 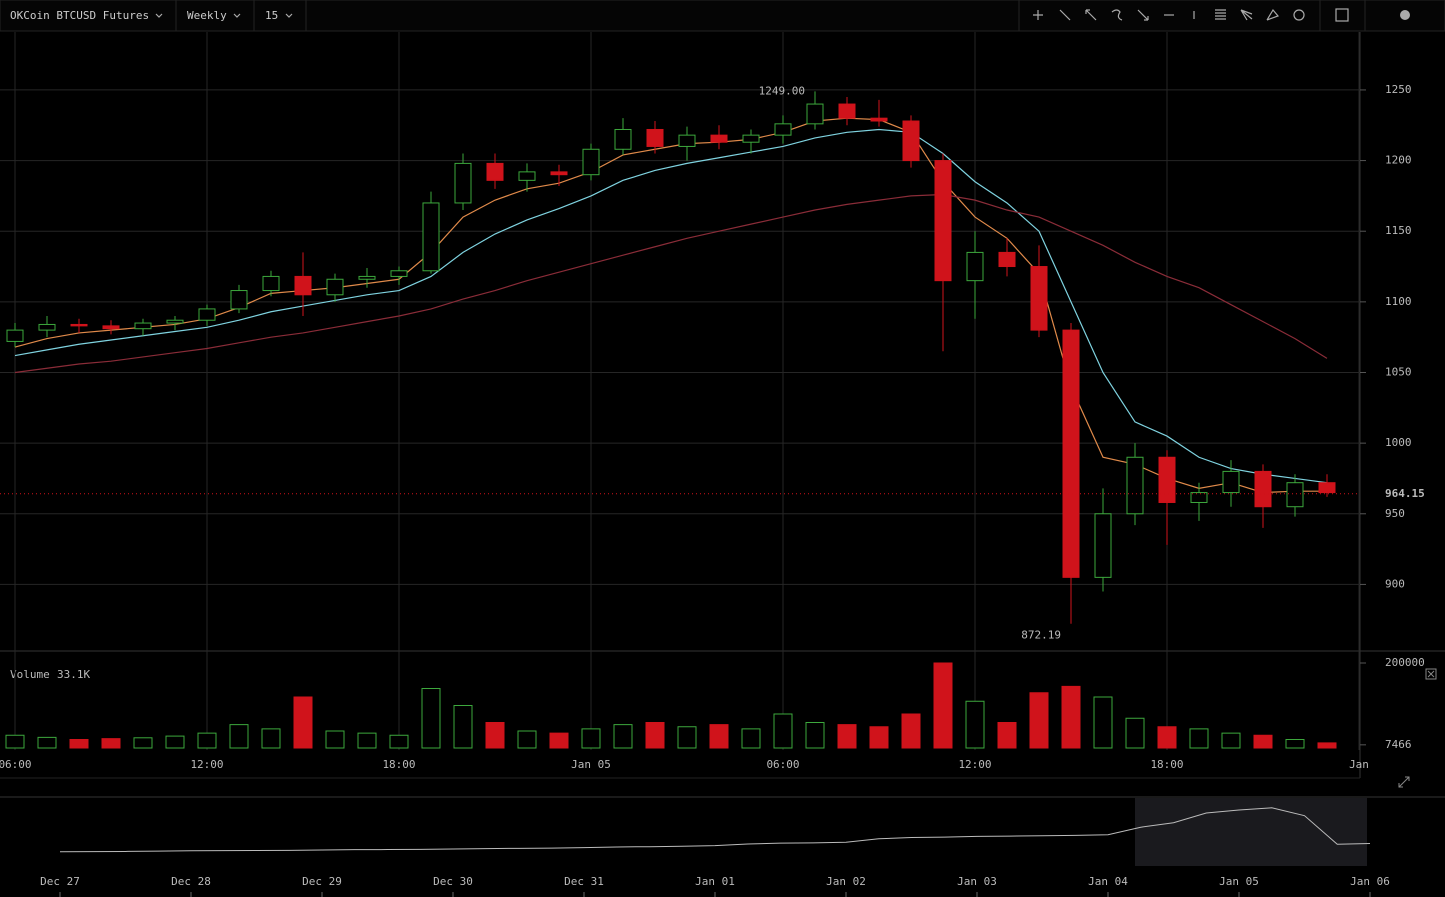 I want to click on indicators-button, so click(x=1342, y=15).